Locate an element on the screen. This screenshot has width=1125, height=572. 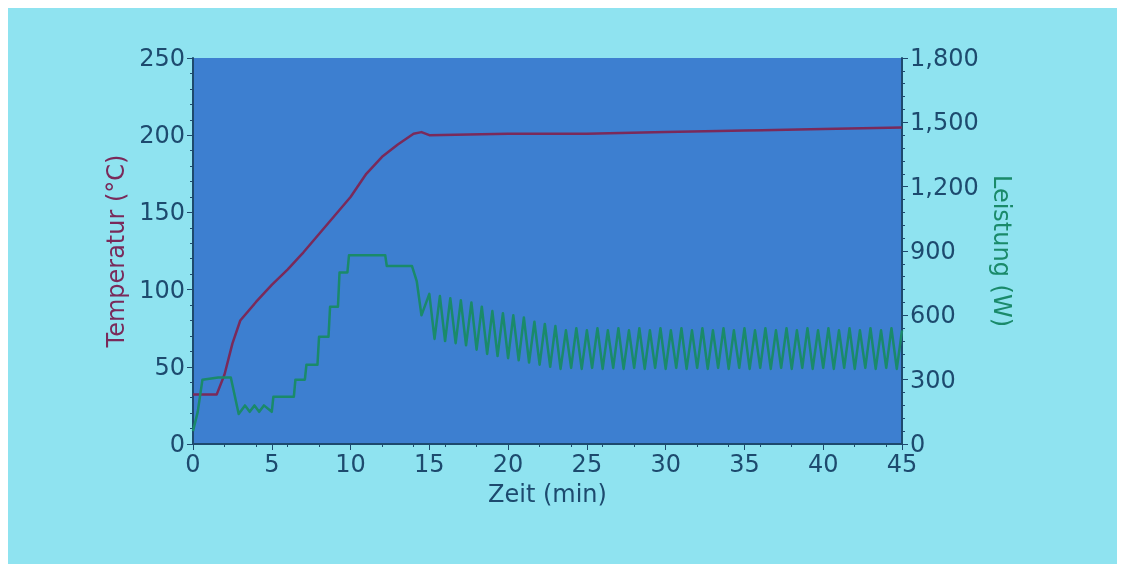
y2-tick-label: 300 is located at coordinates (933, 379).